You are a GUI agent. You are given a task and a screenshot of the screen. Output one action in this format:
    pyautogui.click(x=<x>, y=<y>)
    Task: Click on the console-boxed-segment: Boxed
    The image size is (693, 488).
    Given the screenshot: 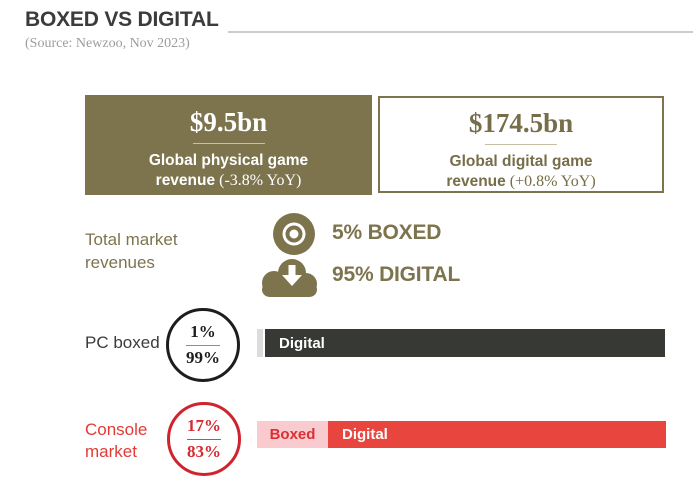 What is the action you would take?
    pyautogui.click(x=292, y=434)
    